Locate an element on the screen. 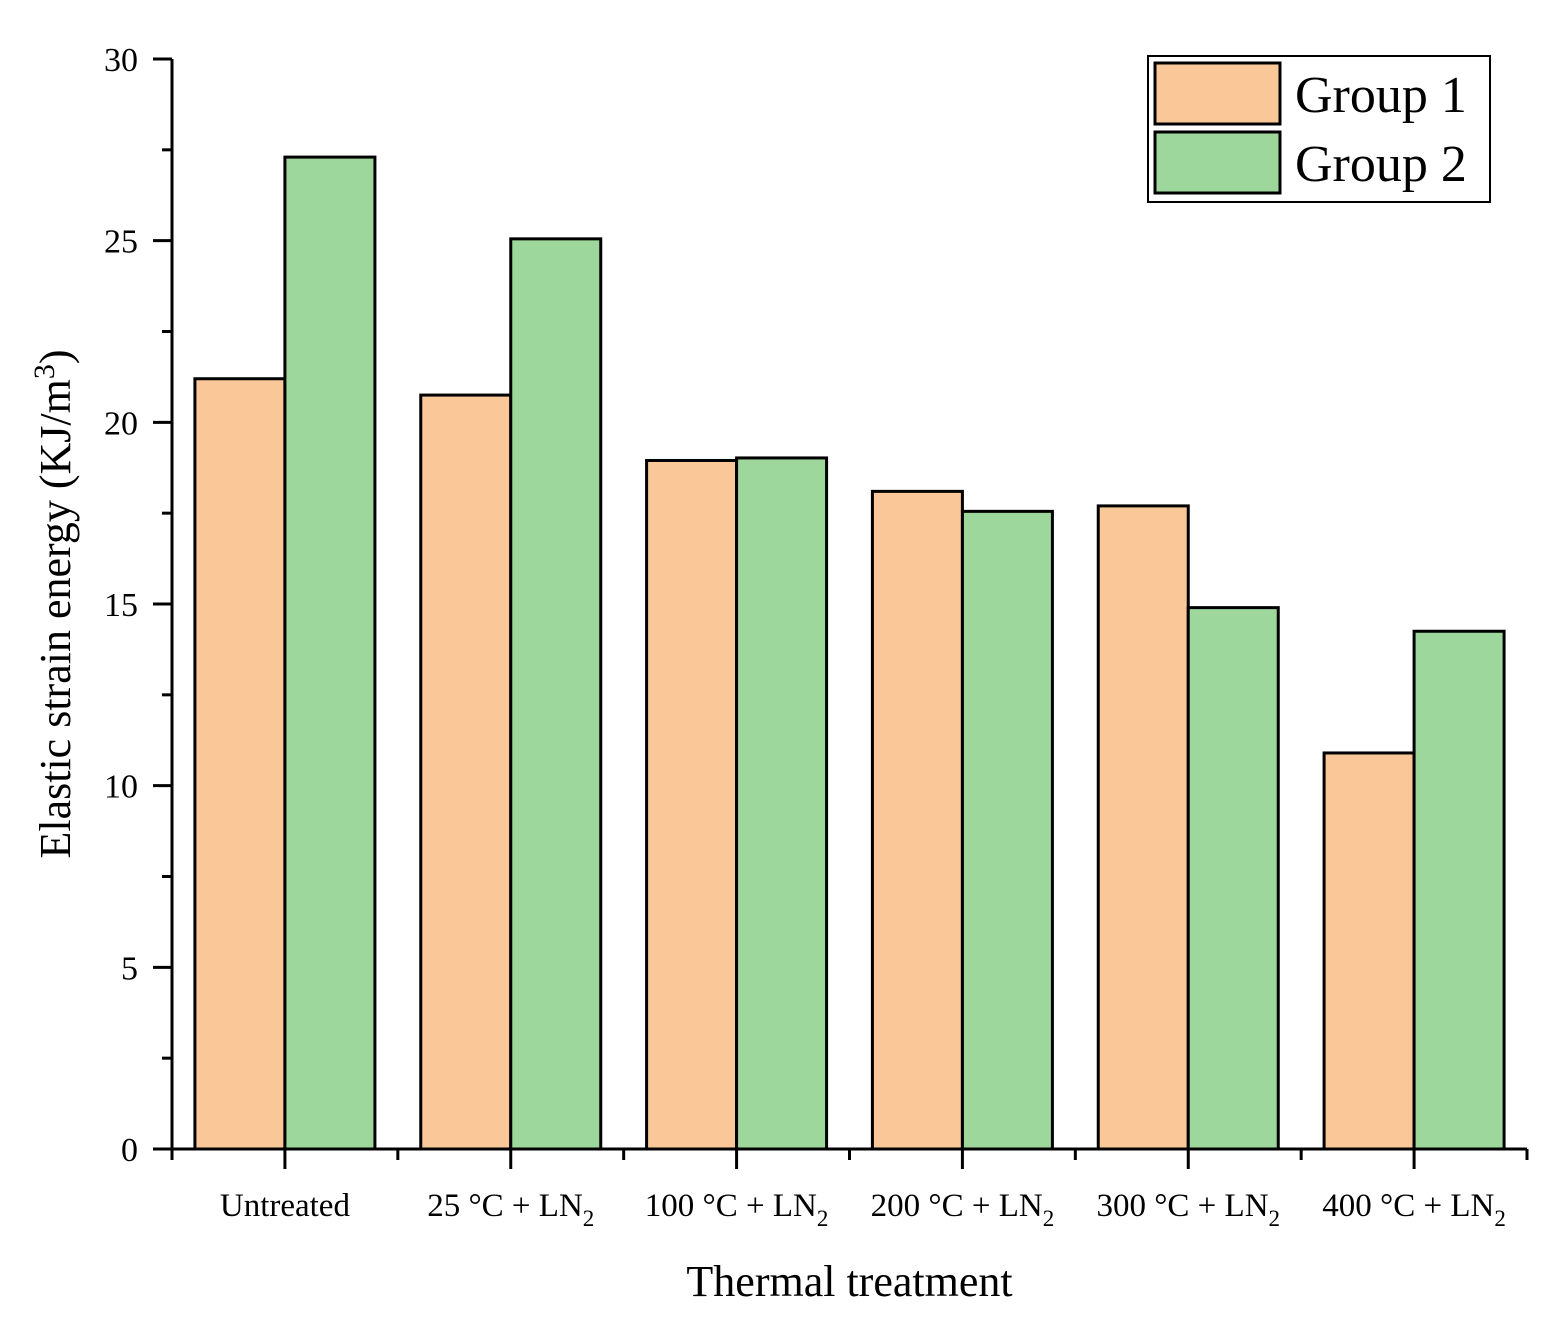 The height and width of the screenshot is (1323, 1559). y-tick-label: 10 is located at coordinates (121, 787).